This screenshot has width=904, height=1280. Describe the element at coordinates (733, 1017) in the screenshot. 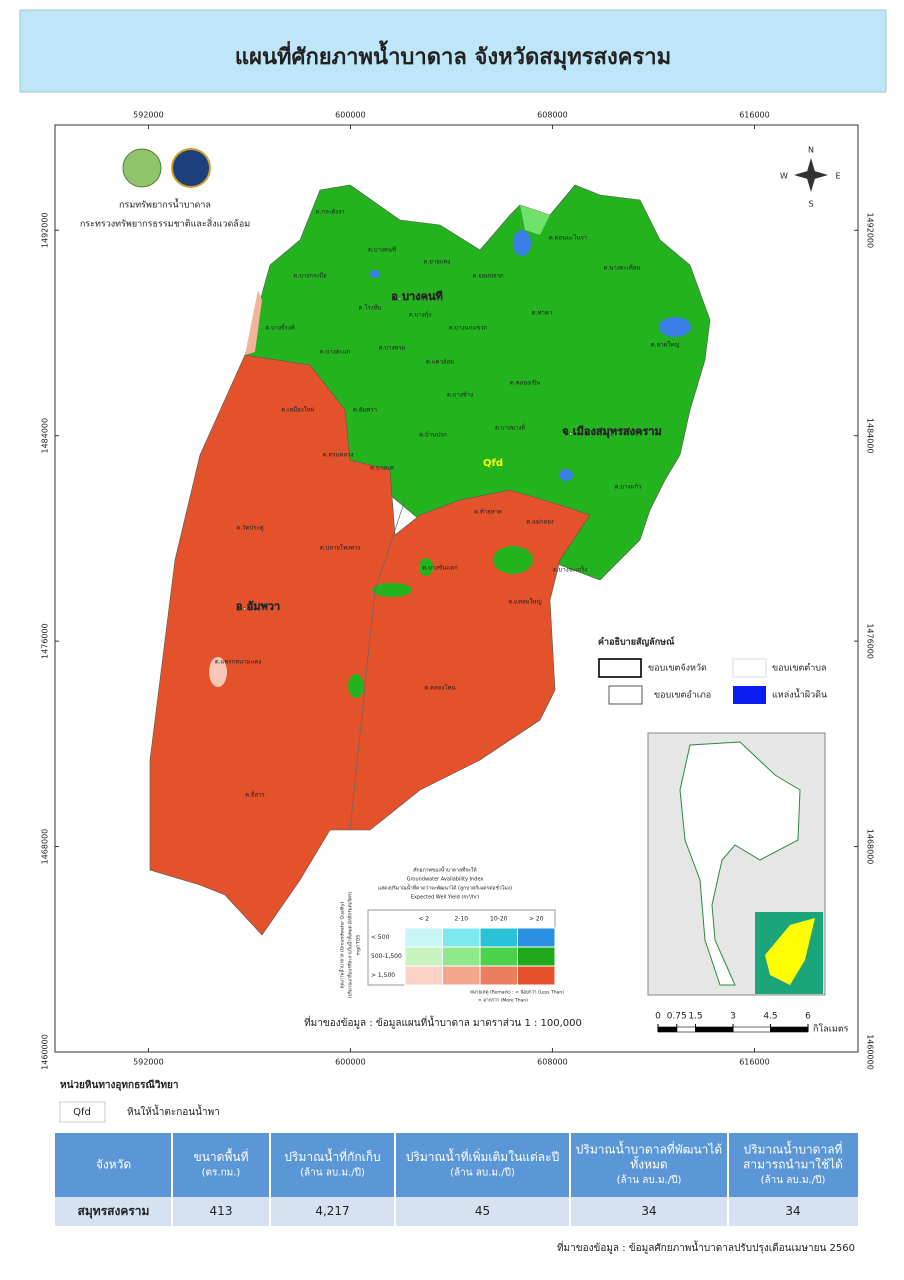

I see `scale-label: 3` at that location.